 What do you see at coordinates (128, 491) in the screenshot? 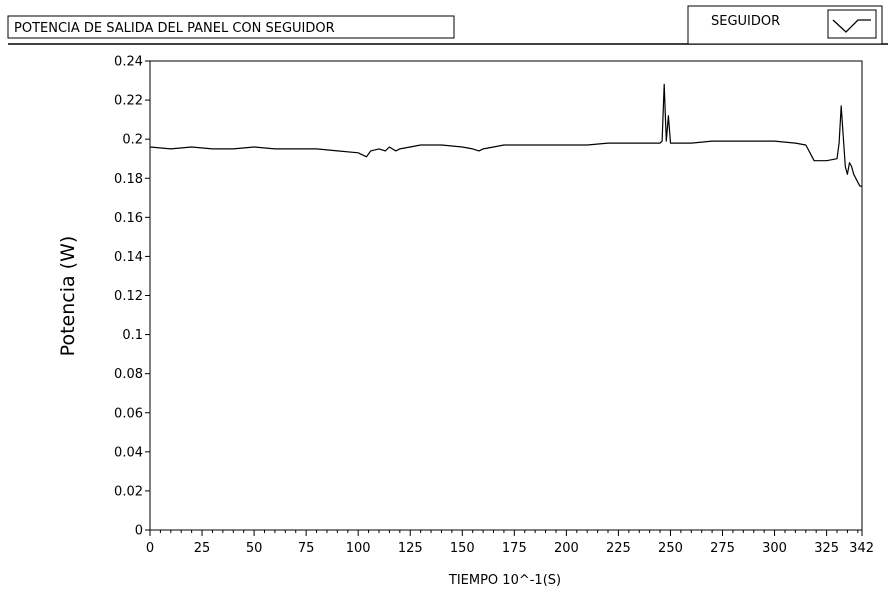
I see `y-tick-label: 0.02` at bounding box center [128, 491].